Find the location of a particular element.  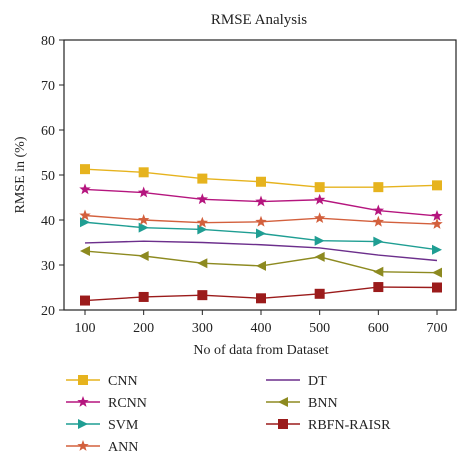

legend-label: RCNN is located at coordinates (127, 403).